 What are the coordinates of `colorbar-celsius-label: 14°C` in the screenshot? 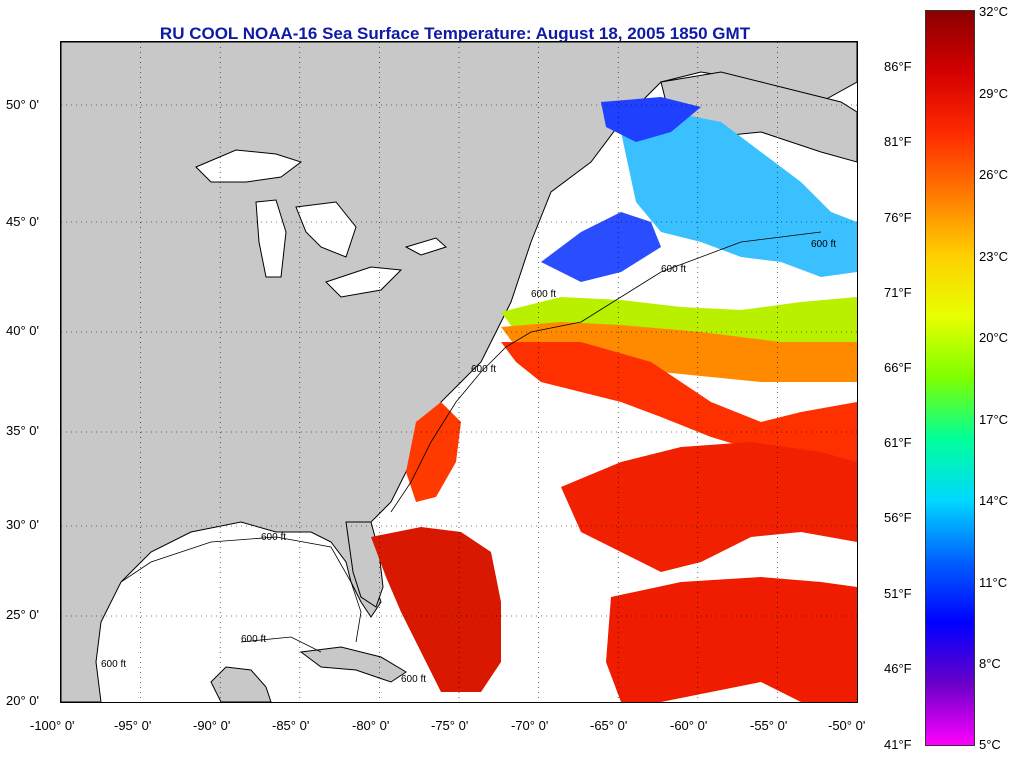 It's located at (994, 500).